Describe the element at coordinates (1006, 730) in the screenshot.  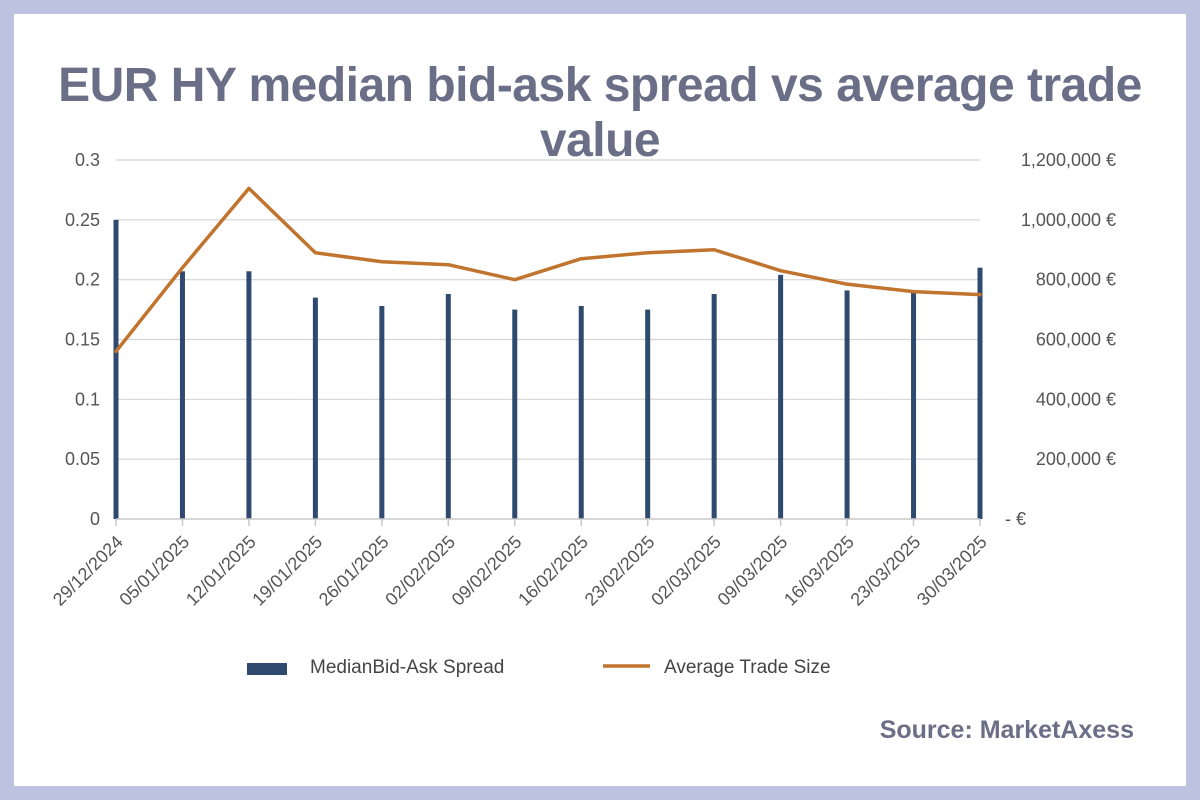
I see `source-note: Source: MarketAxess` at that location.